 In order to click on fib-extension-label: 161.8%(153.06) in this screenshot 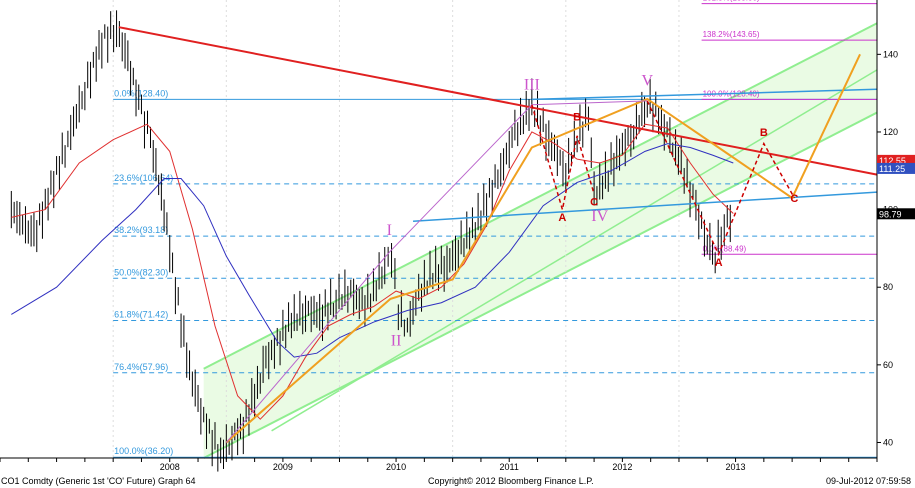, I will do `click(731, 1)`.